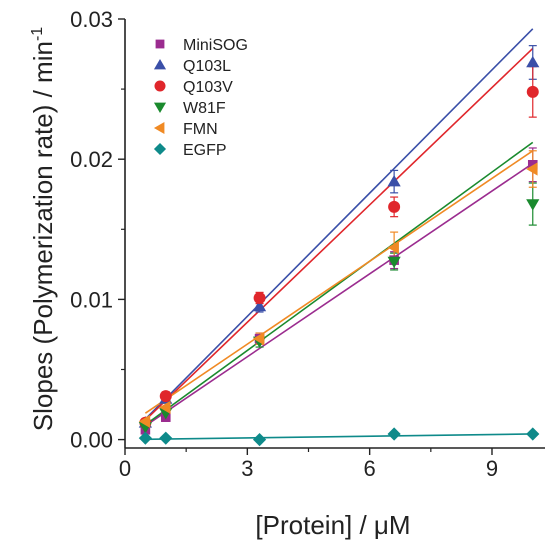 Image resolution: width=549 pixels, height=544 pixels. I want to click on legend: MiniSOG Q103L Q103V W81F FMN EGFP, so click(200, 98).